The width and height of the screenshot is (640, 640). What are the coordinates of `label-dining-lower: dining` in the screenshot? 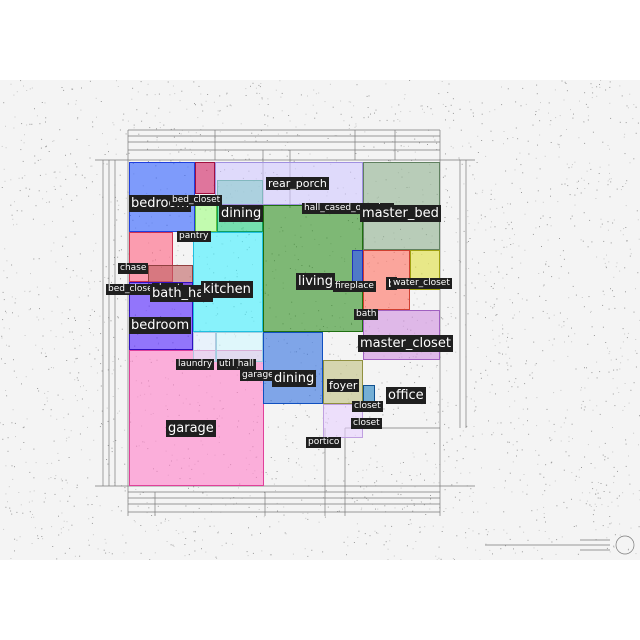 It's located at (294, 378).